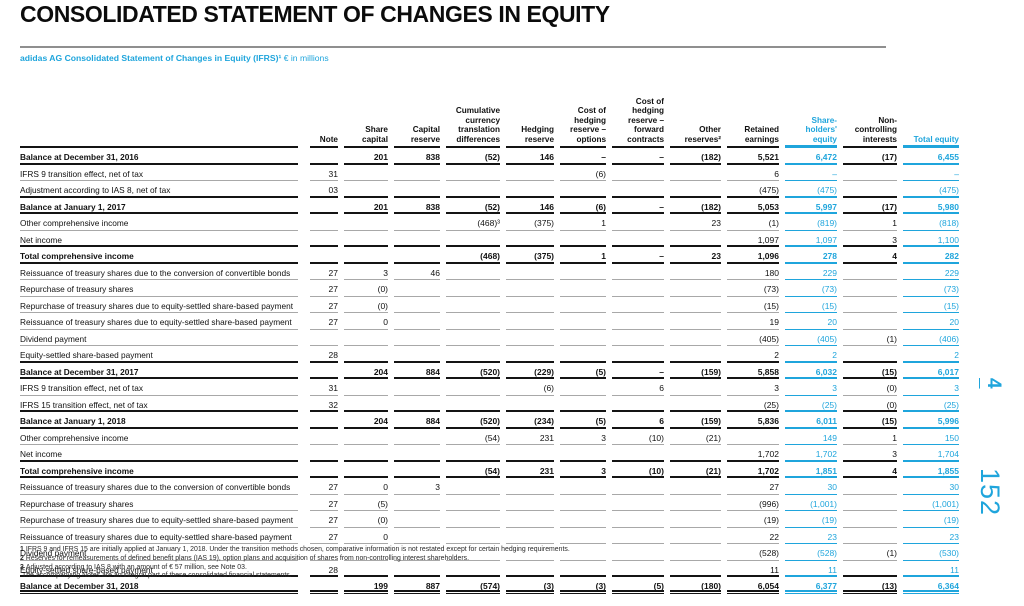 The image size is (1024, 606). What do you see at coordinates (414, 420) in the screenshot?
I see `cell-capital-reserve: 884` at bounding box center [414, 420].